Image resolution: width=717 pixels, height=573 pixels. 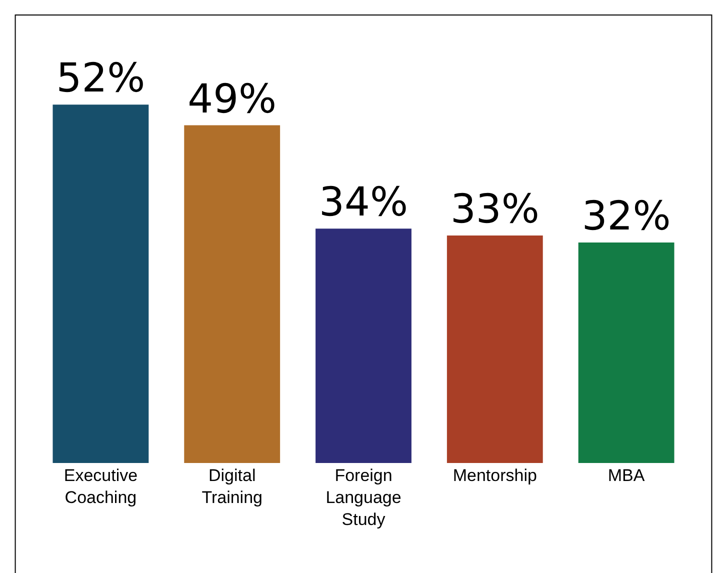 What do you see at coordinates (232, 99) in the screenshot?
I see `data-label: 49%` at bounding box center [232, 99].